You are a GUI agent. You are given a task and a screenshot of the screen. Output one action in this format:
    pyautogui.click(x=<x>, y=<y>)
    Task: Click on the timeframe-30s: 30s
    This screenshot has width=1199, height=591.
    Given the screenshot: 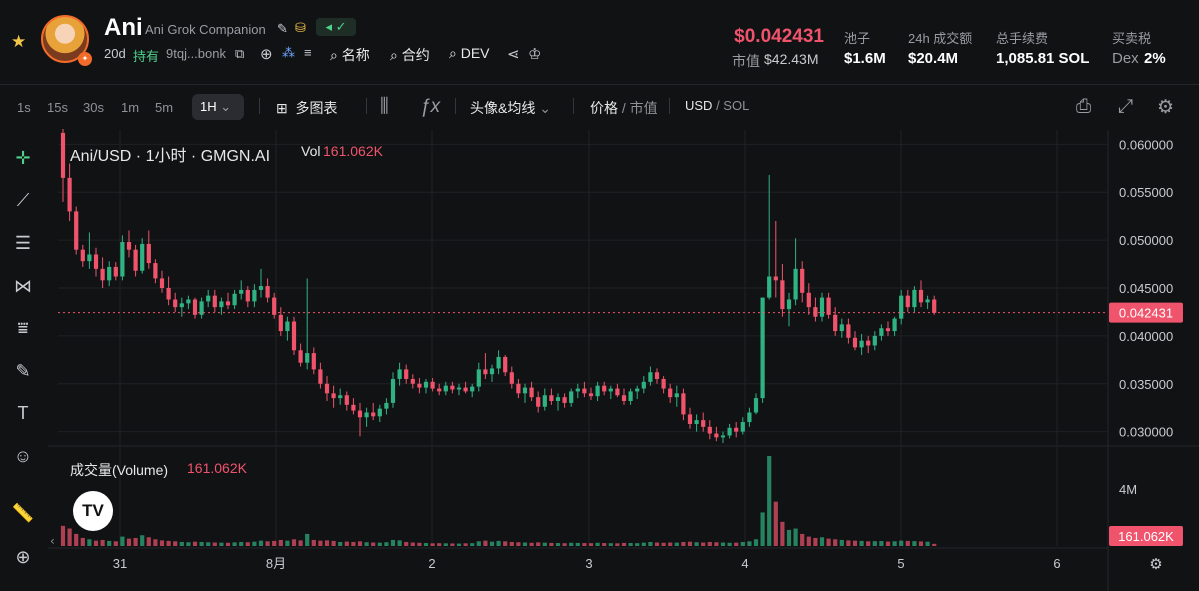 What is the action you would take?
    pyautogui.click(x=93, y=107)
    